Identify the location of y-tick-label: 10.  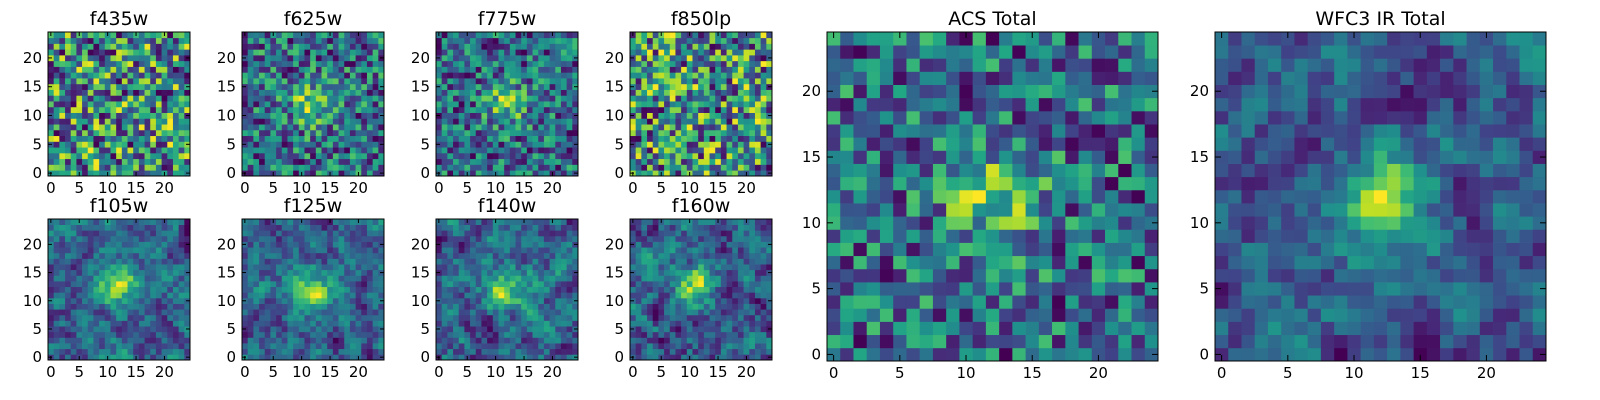
(420, 116).